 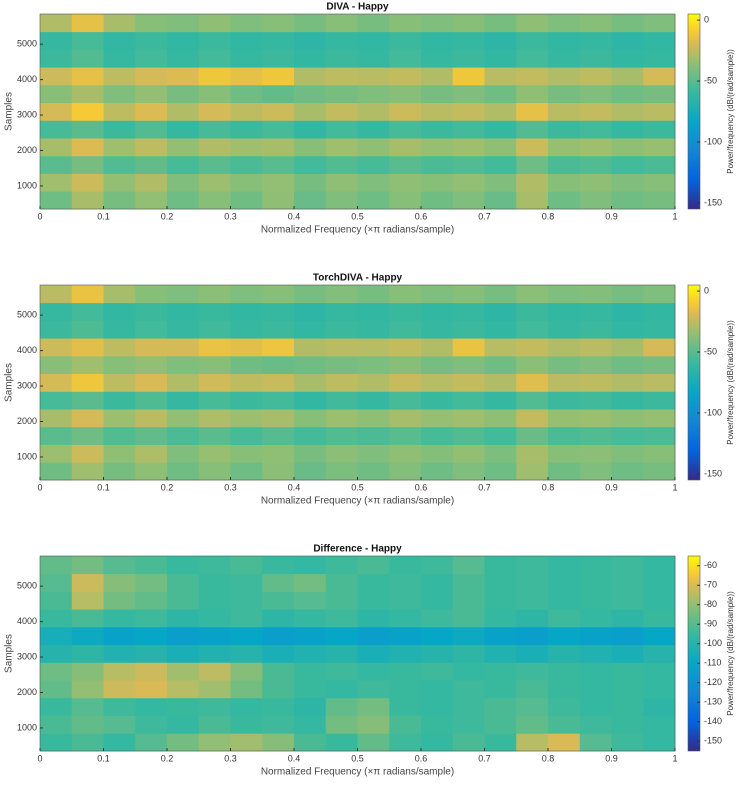 I want to click on y-tick-label: 2000, so click(x=27, y=150).